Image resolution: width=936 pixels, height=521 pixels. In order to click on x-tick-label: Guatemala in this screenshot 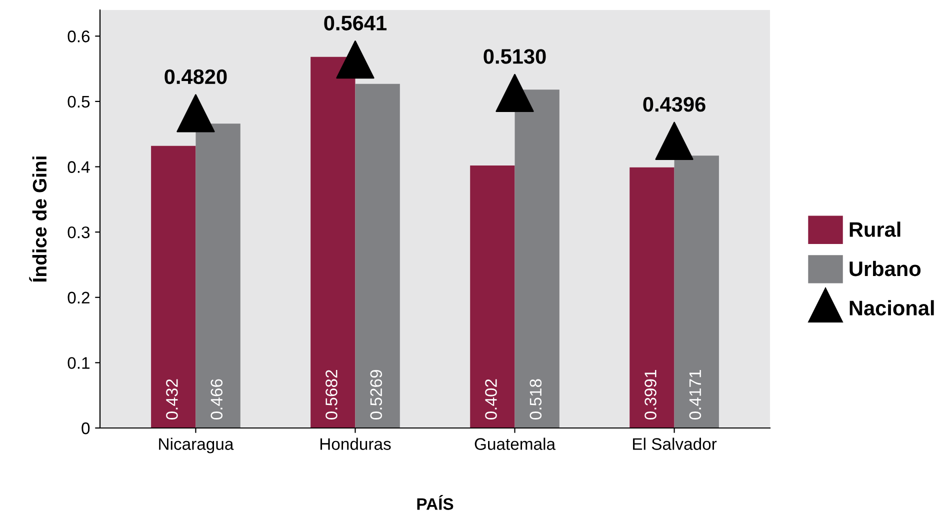, I will do `click(515, 444)`.